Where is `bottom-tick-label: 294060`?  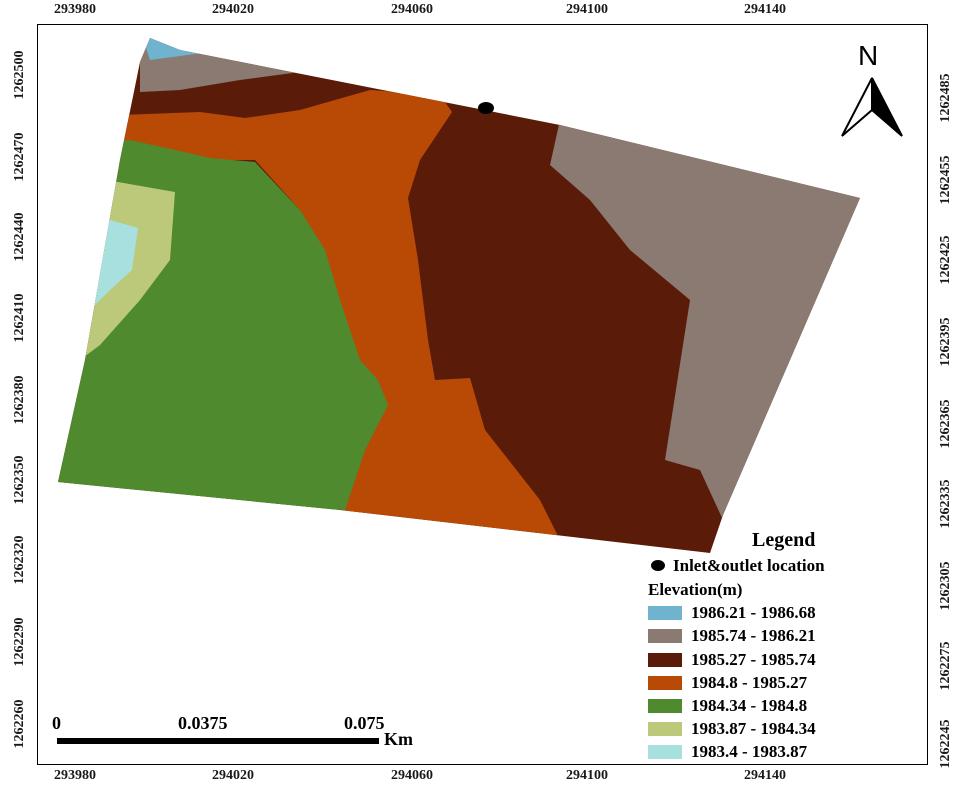 bottom-tick-label: 294060 is located at coordinates (412, 775).